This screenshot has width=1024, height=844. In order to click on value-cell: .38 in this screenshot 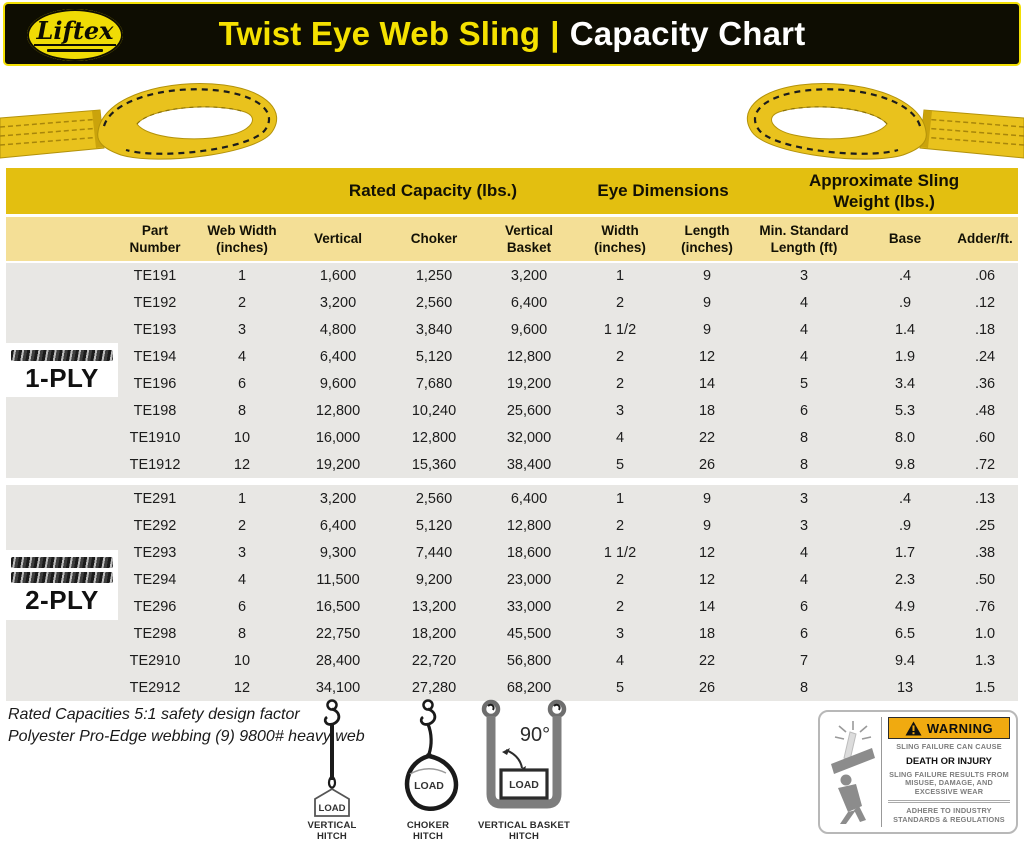, I will do `click(985, 552)`.